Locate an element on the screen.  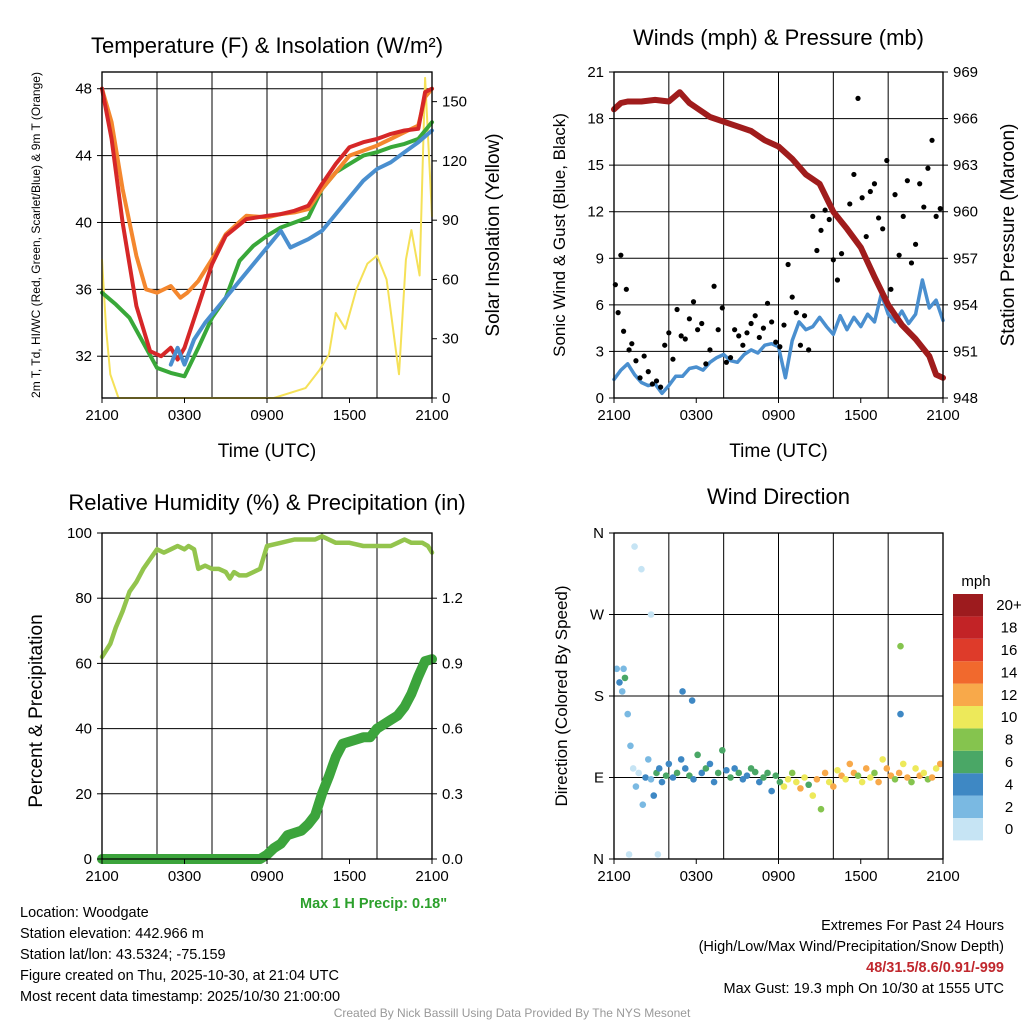
y2-tick-label-1-0: 0 is located at coordinates (446, 398).